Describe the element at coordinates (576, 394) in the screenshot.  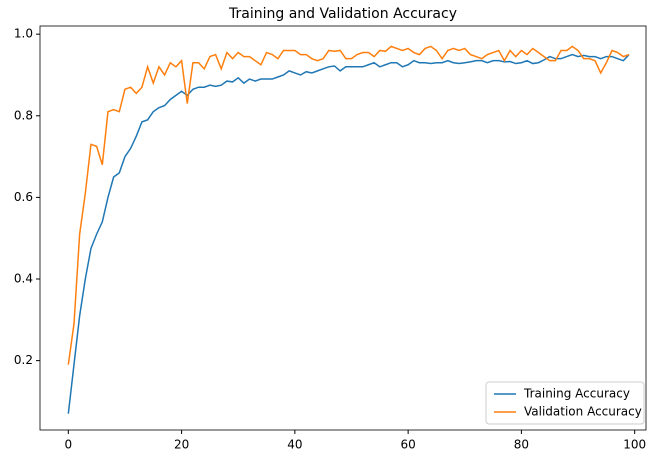
I see `legend-label: Training Accuracy` at that location.